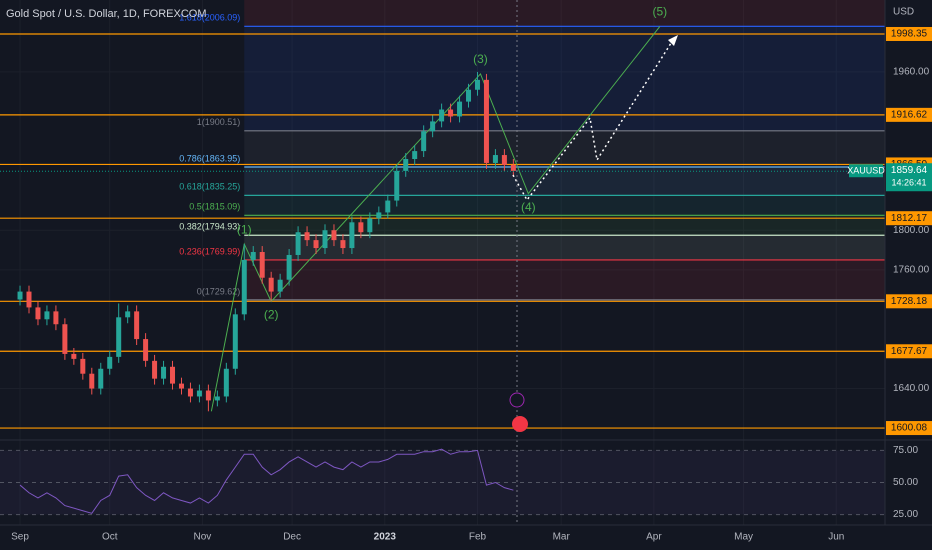 The image size is (932, 550). What do you see at coordinates (292, 537) in the screenshot?
I see `x-tick-label: Dec` at bounding box center [292, 537].